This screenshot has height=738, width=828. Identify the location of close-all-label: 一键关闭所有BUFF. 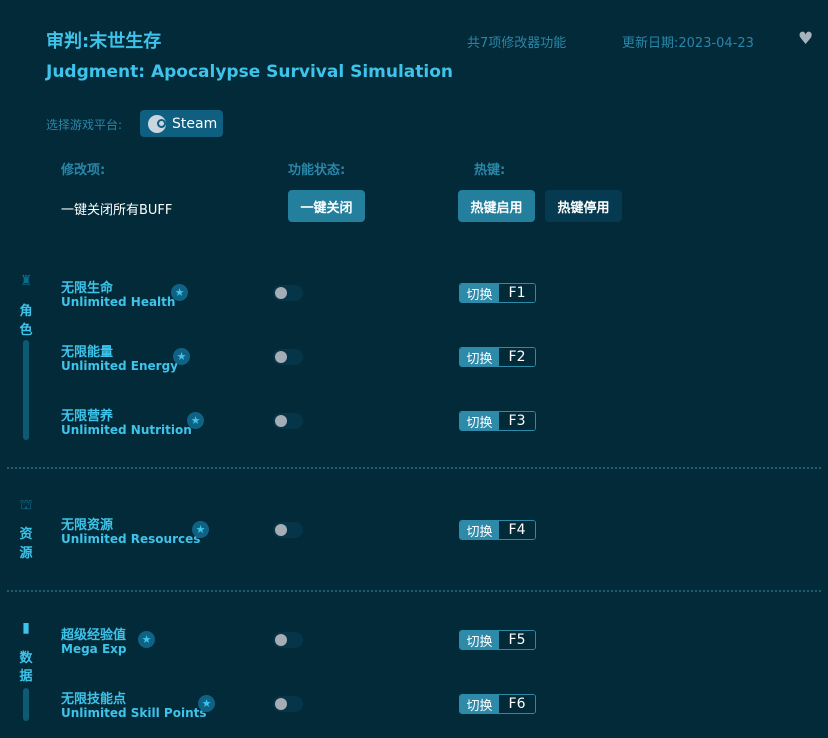
(117, 210).